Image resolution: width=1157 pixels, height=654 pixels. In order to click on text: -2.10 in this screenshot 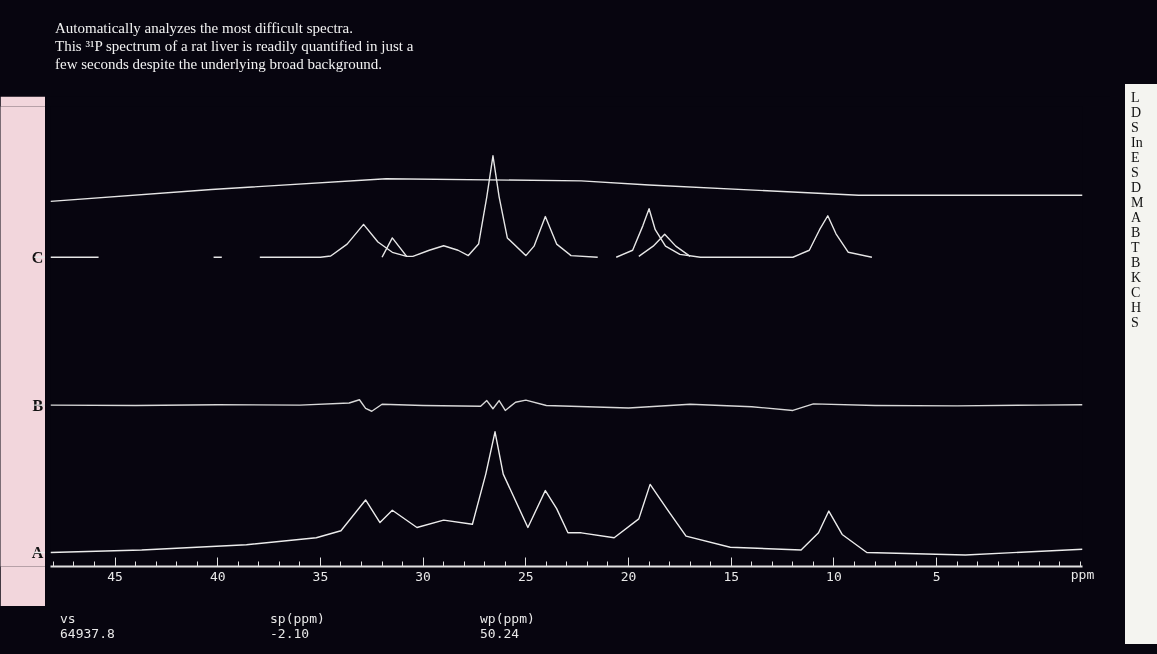, I will do `click(290, 633)`.